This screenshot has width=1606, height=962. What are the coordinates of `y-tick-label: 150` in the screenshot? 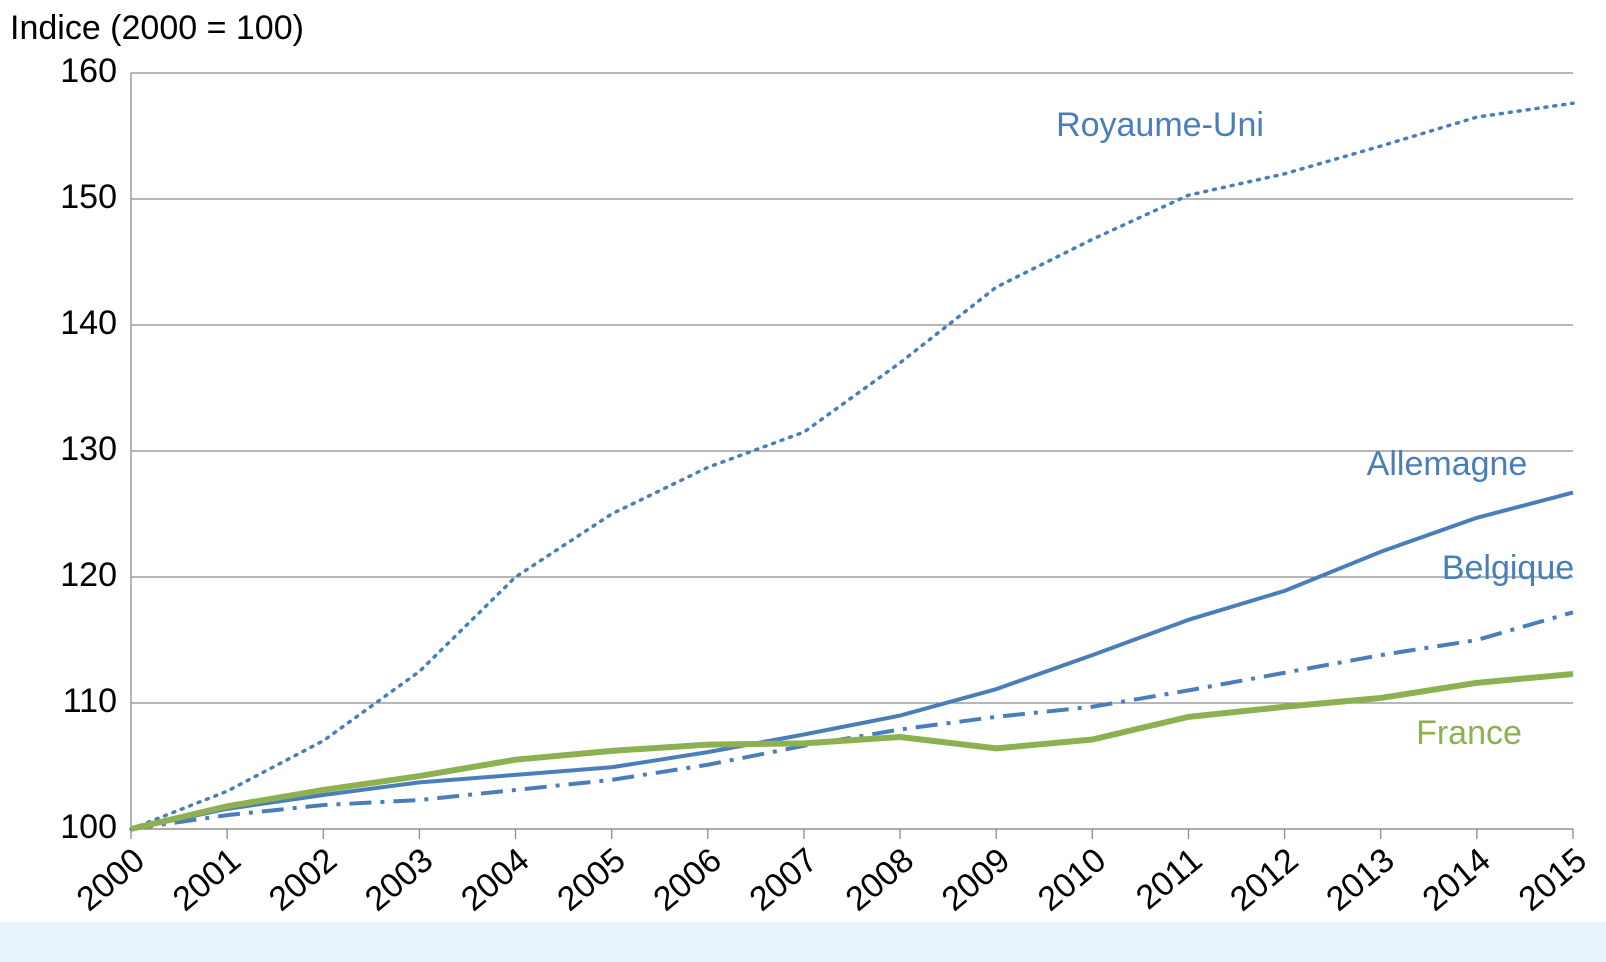 It's located at (88, 197).